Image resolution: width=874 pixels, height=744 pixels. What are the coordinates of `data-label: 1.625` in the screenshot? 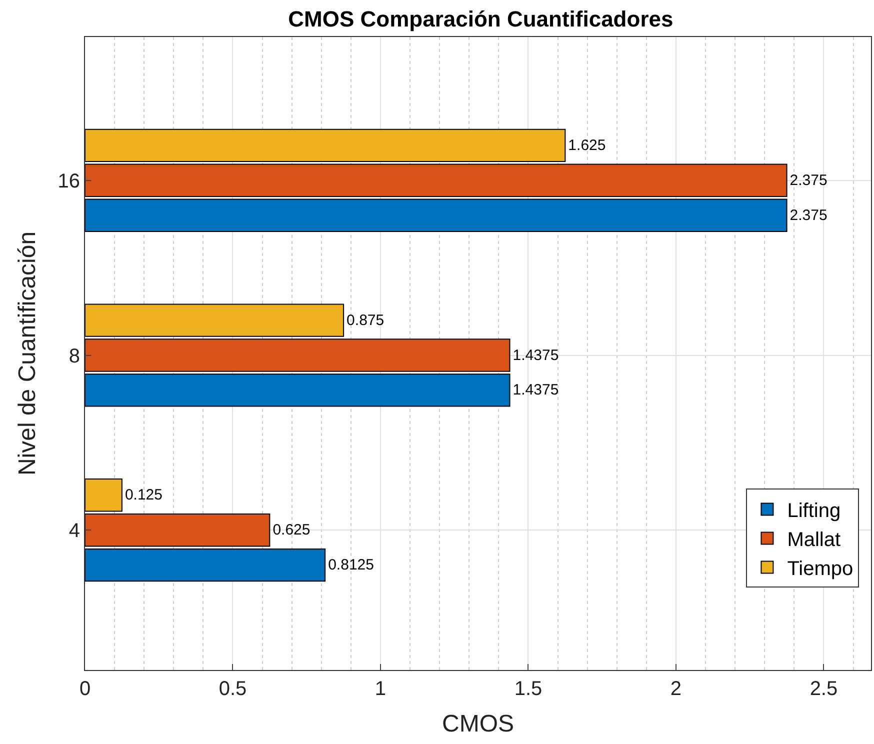 It's located at (587, 145).